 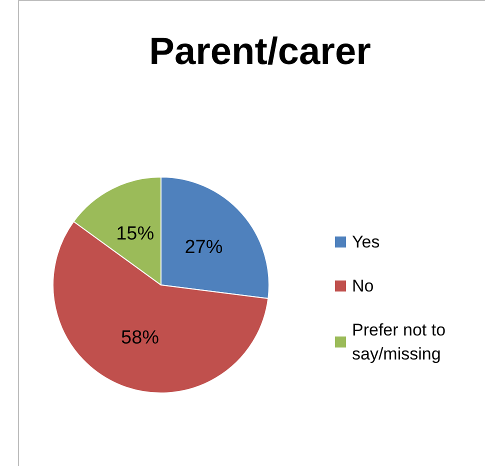 I want to click on data-label: 15%, so click(x=135, y=234).